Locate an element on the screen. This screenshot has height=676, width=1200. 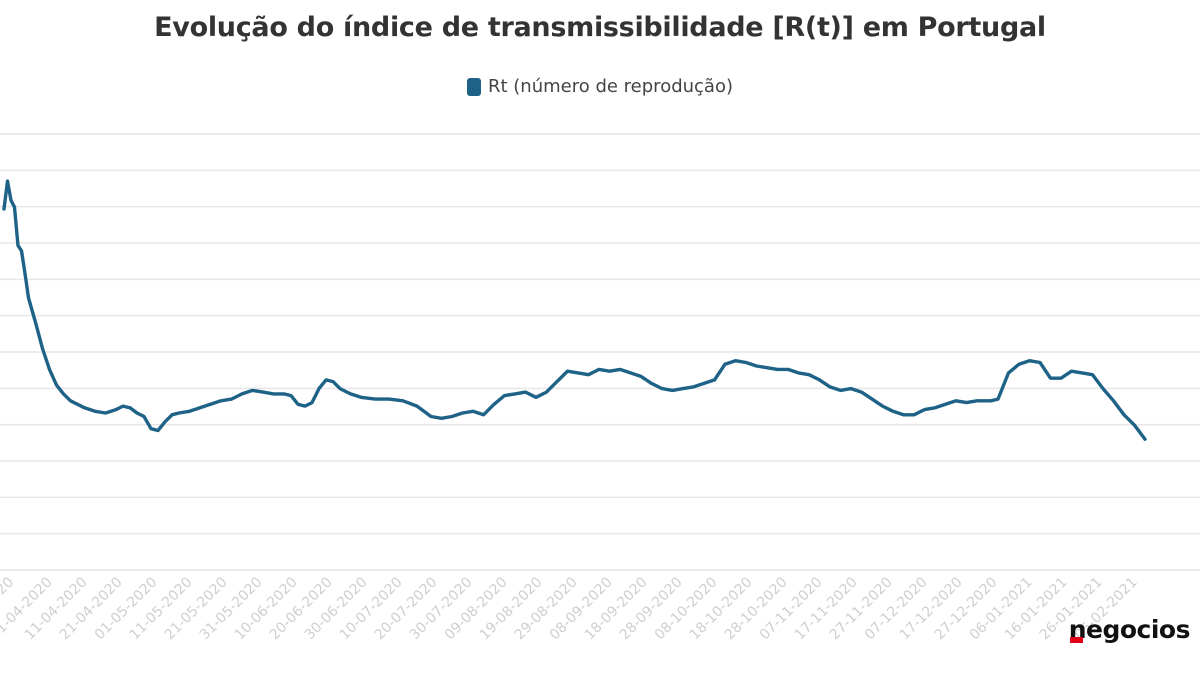
brand-logo: negocios is located at coordinates (1129, 629).